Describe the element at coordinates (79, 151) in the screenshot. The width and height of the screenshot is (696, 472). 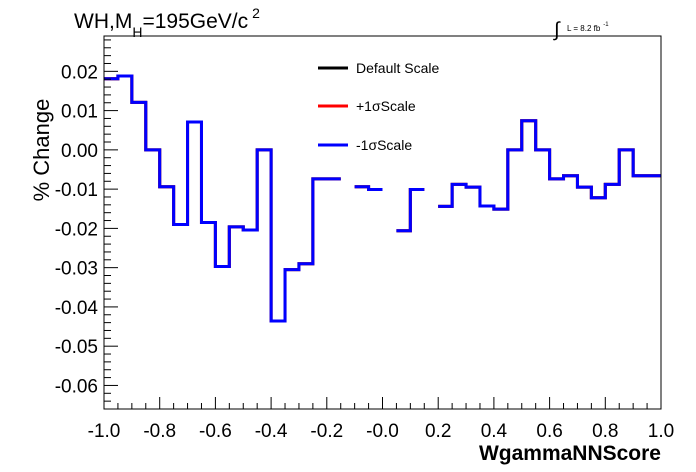
I see `y-tick-label: 0.00` at that location.